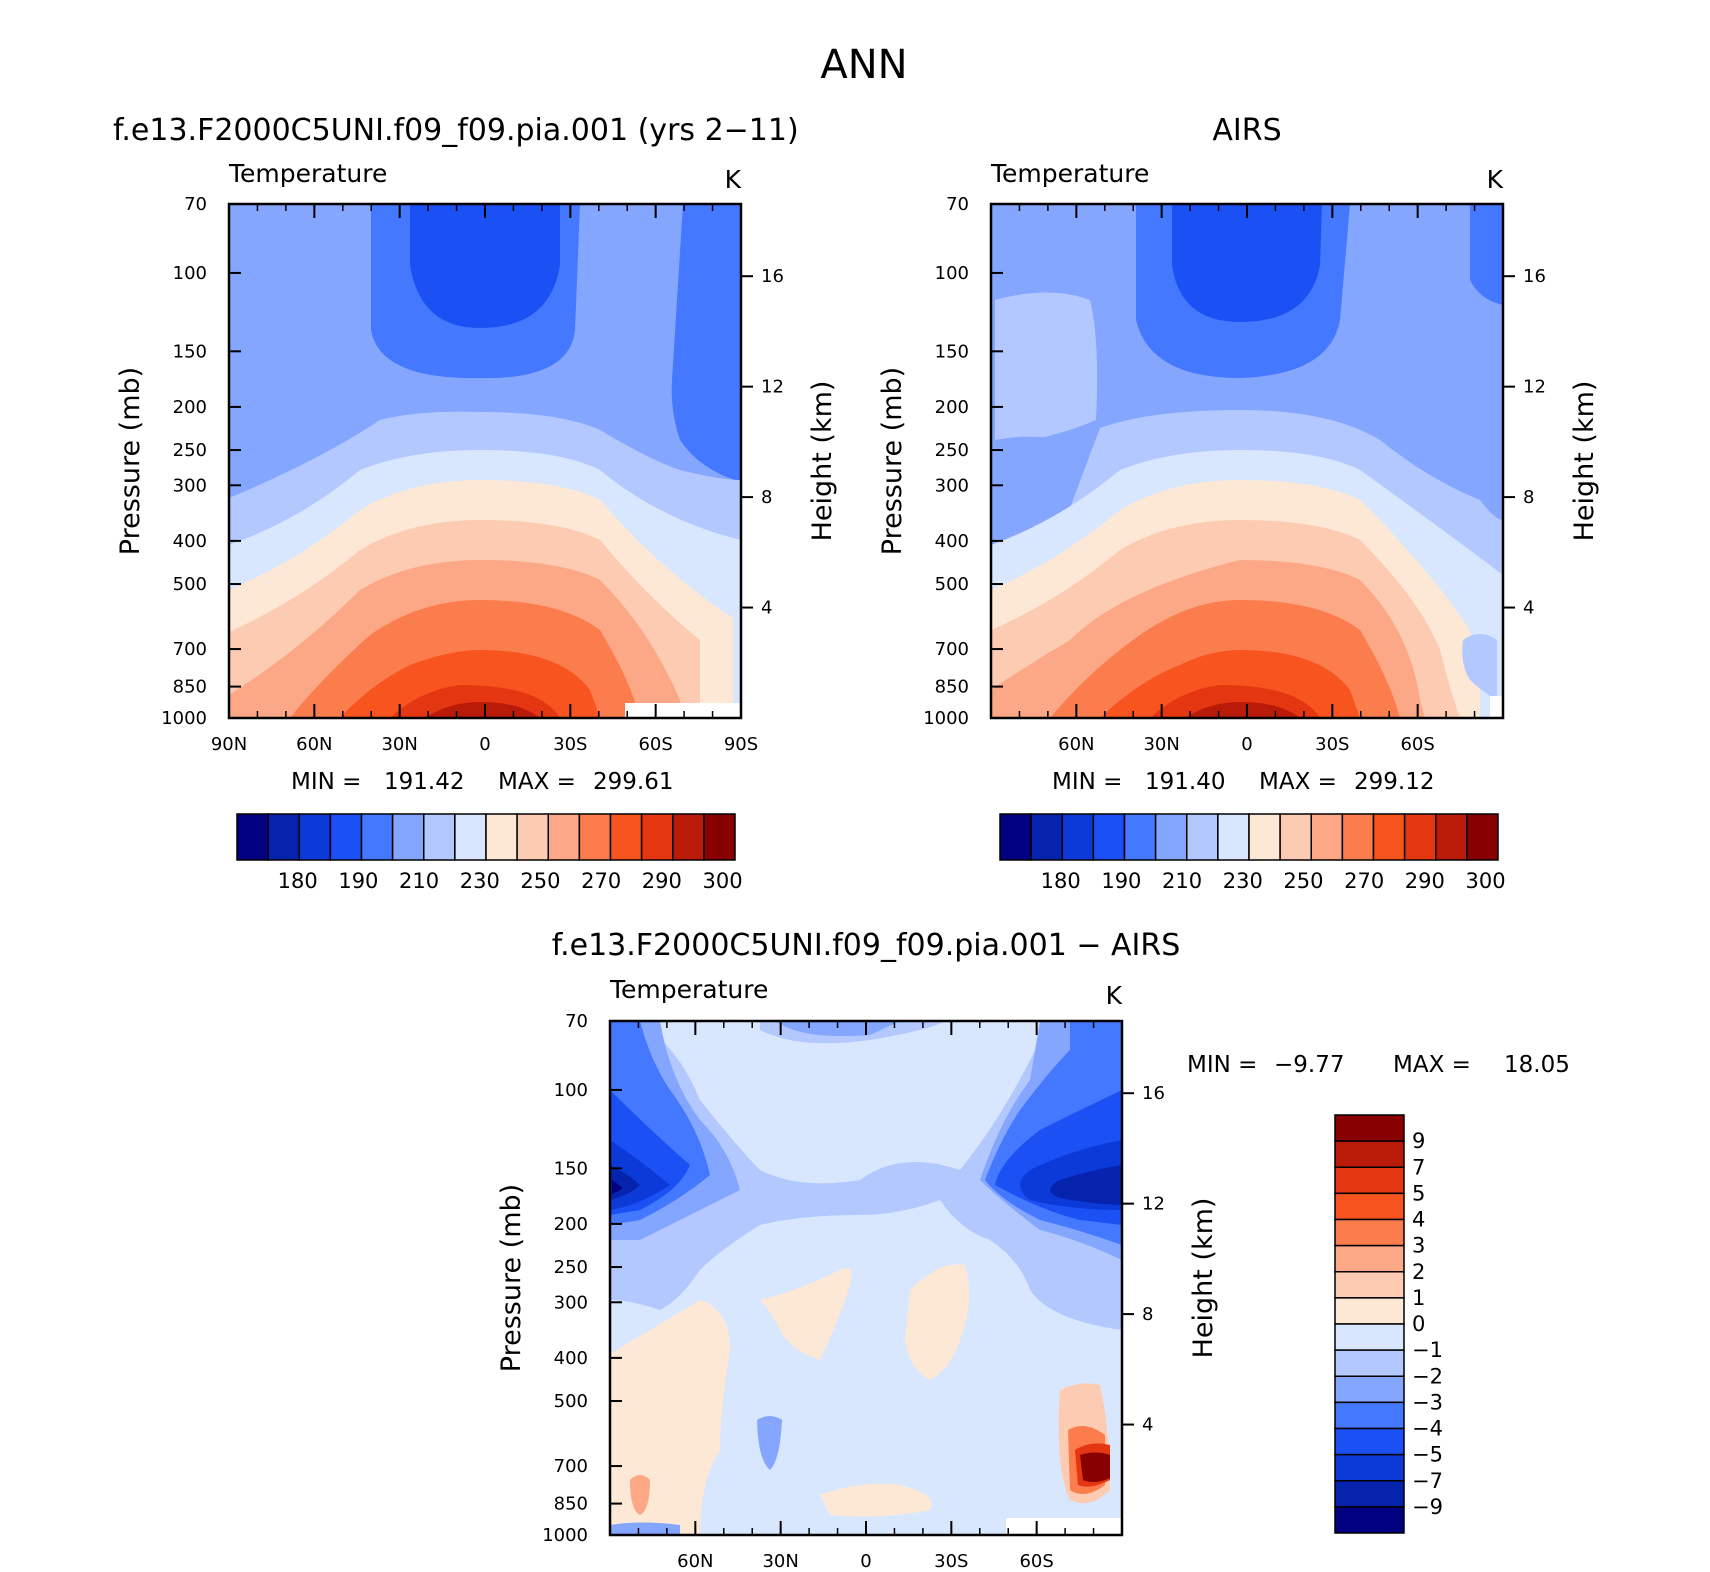 The width and height of the screenshot is (1710, 1572). Describe the element at coordinates (489, 853) in the screenshot. I see `colorbar: 180 190 210 230 250 270 290 300` at that location.